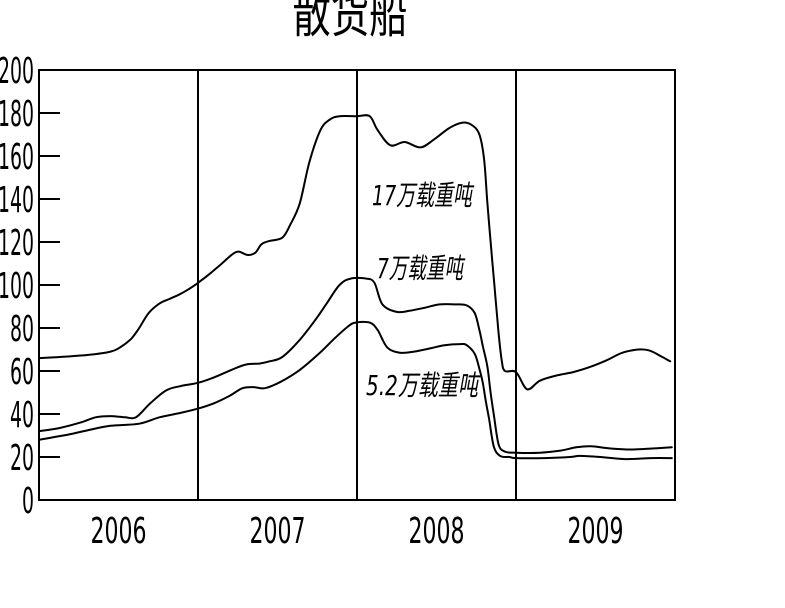 This screenshot has height=608, width=785. What do you see at coordinates (423, 385) in the screenshot?
I see `series-label-handysize-52k: 5.2万载重吨` at bounding box center [423, 385].